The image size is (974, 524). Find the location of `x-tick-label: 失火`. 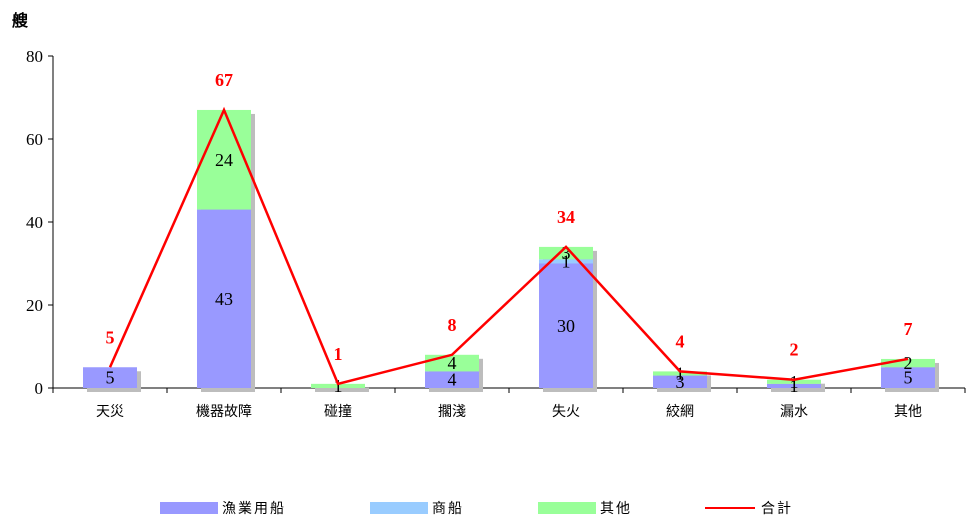

x-tick-label: 失火 is located at coordinates (566, 412).